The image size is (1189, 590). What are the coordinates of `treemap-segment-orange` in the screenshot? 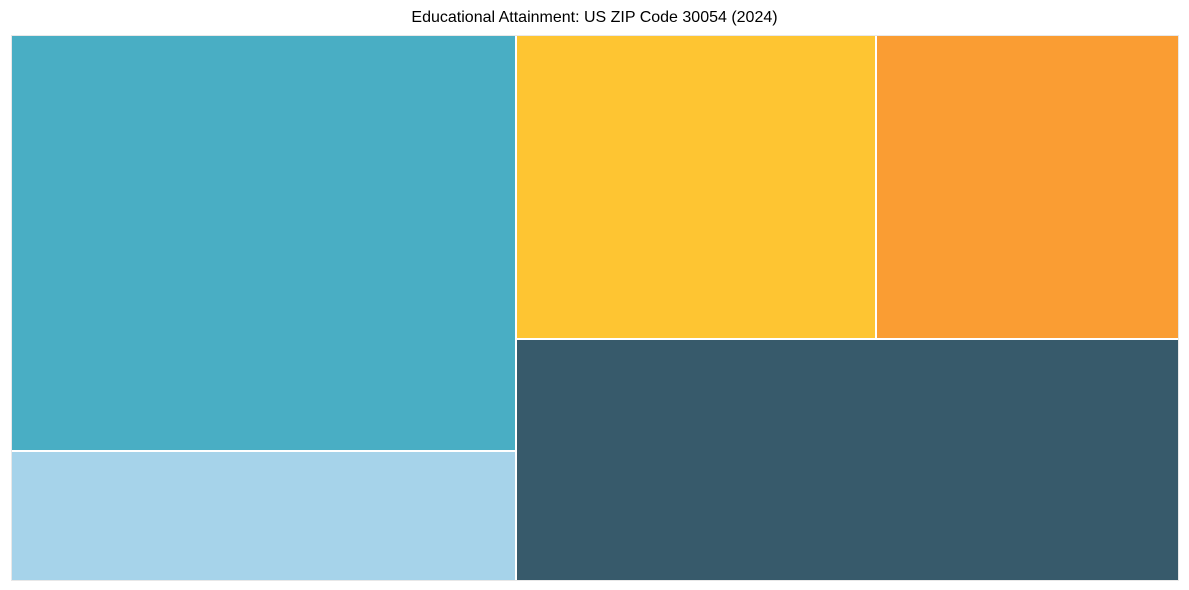 It's located at (1027, 187).